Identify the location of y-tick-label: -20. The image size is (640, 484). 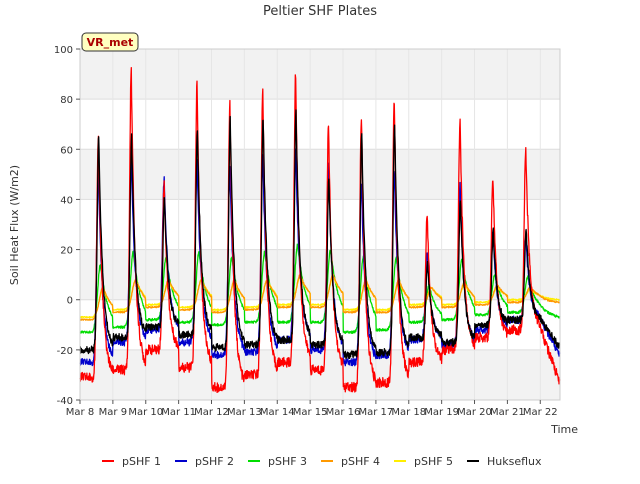
(65, 351).